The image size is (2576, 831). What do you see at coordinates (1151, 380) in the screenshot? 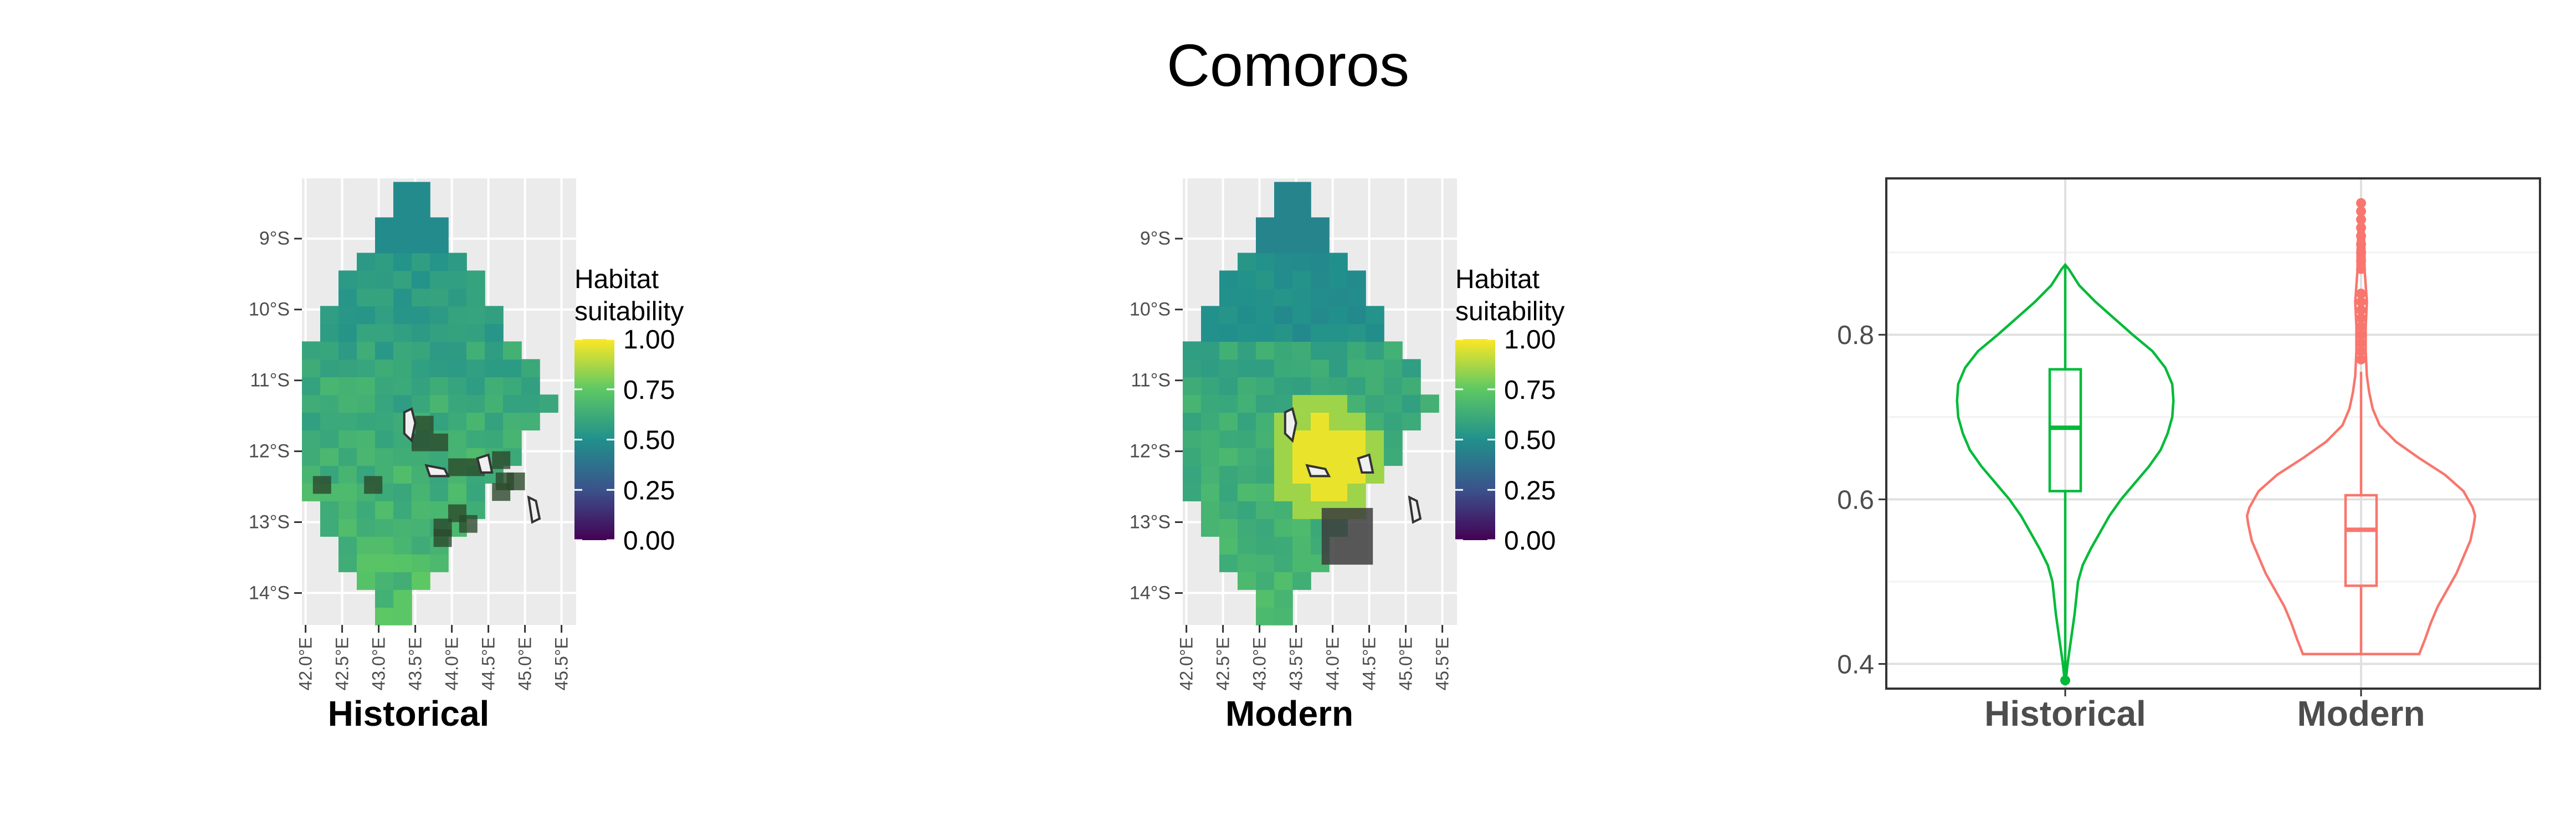
I see `y-tick-label: 11°S` at bounding box center [1151, 380].